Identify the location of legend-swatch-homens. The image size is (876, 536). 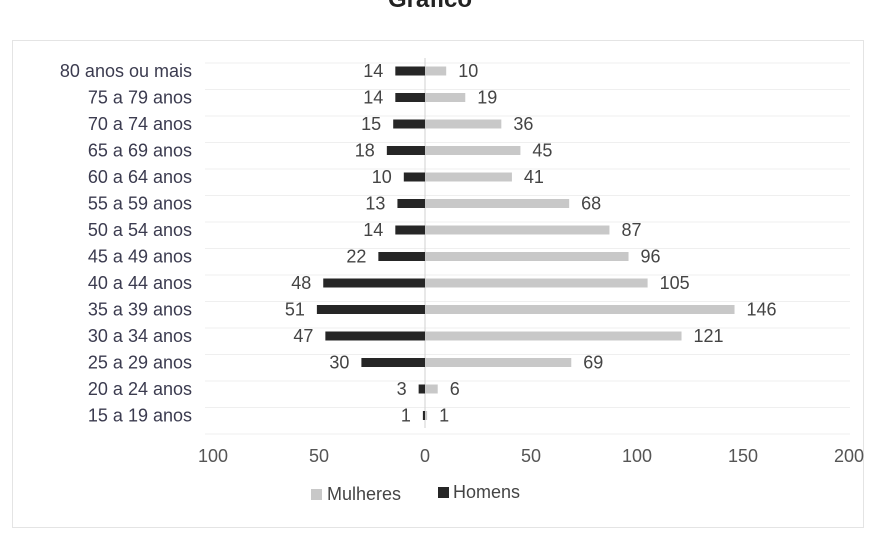
(443, 492).